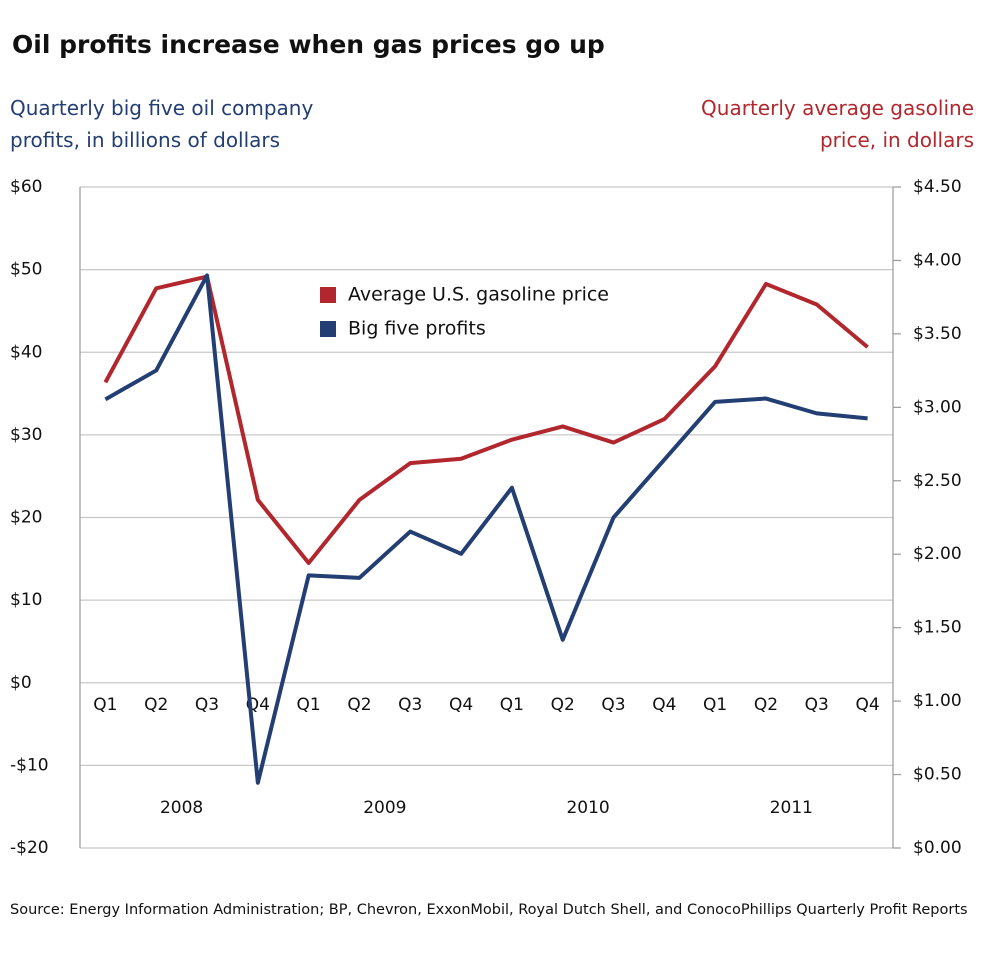 Image resolution: width=982 pixels, height=961 pixels. Describe the element at coordinates (26, 518) in the screenshot. I see `y-tick-label: $20` at that location.